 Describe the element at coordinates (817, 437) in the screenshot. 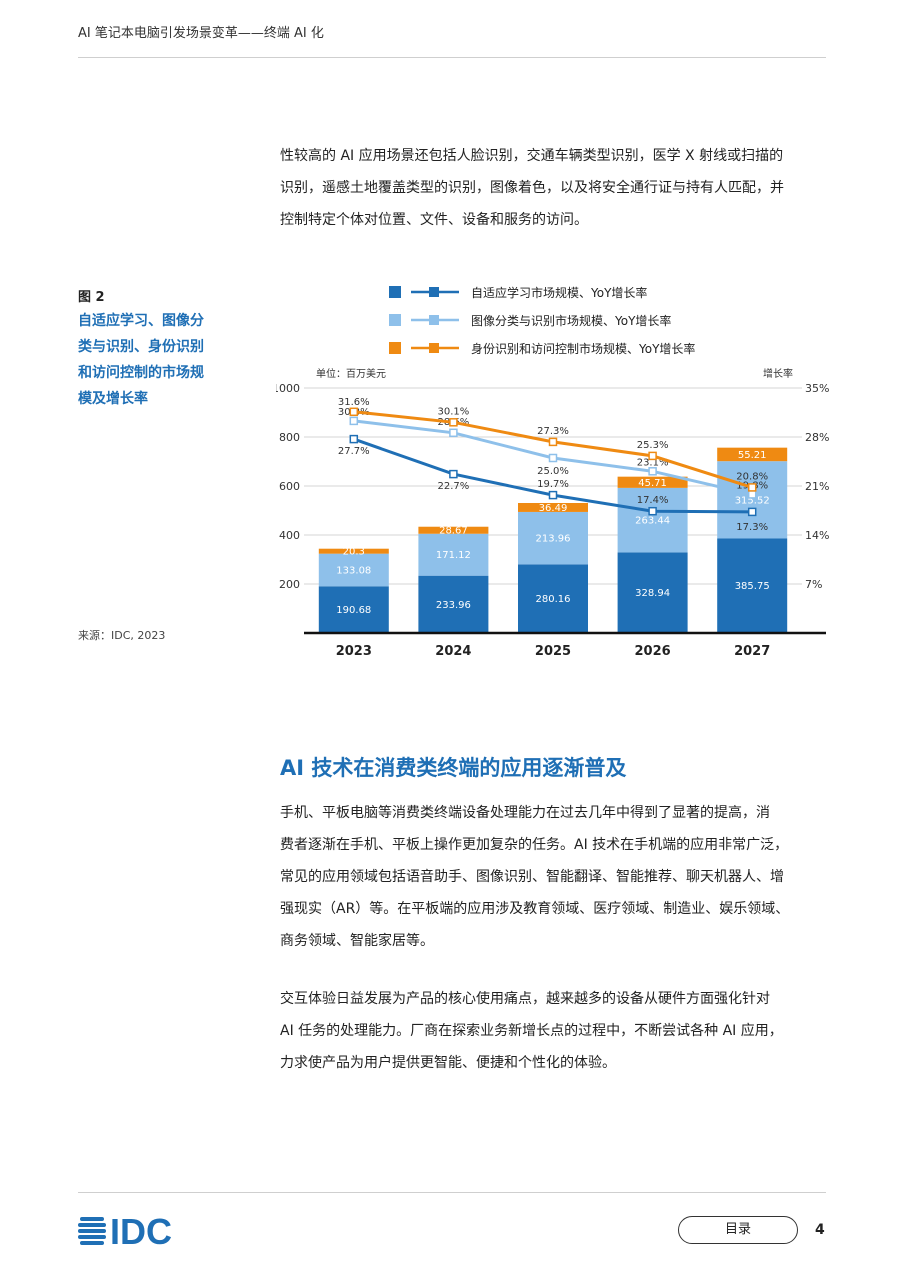

I see `right-tick-label: 28%` at that location.